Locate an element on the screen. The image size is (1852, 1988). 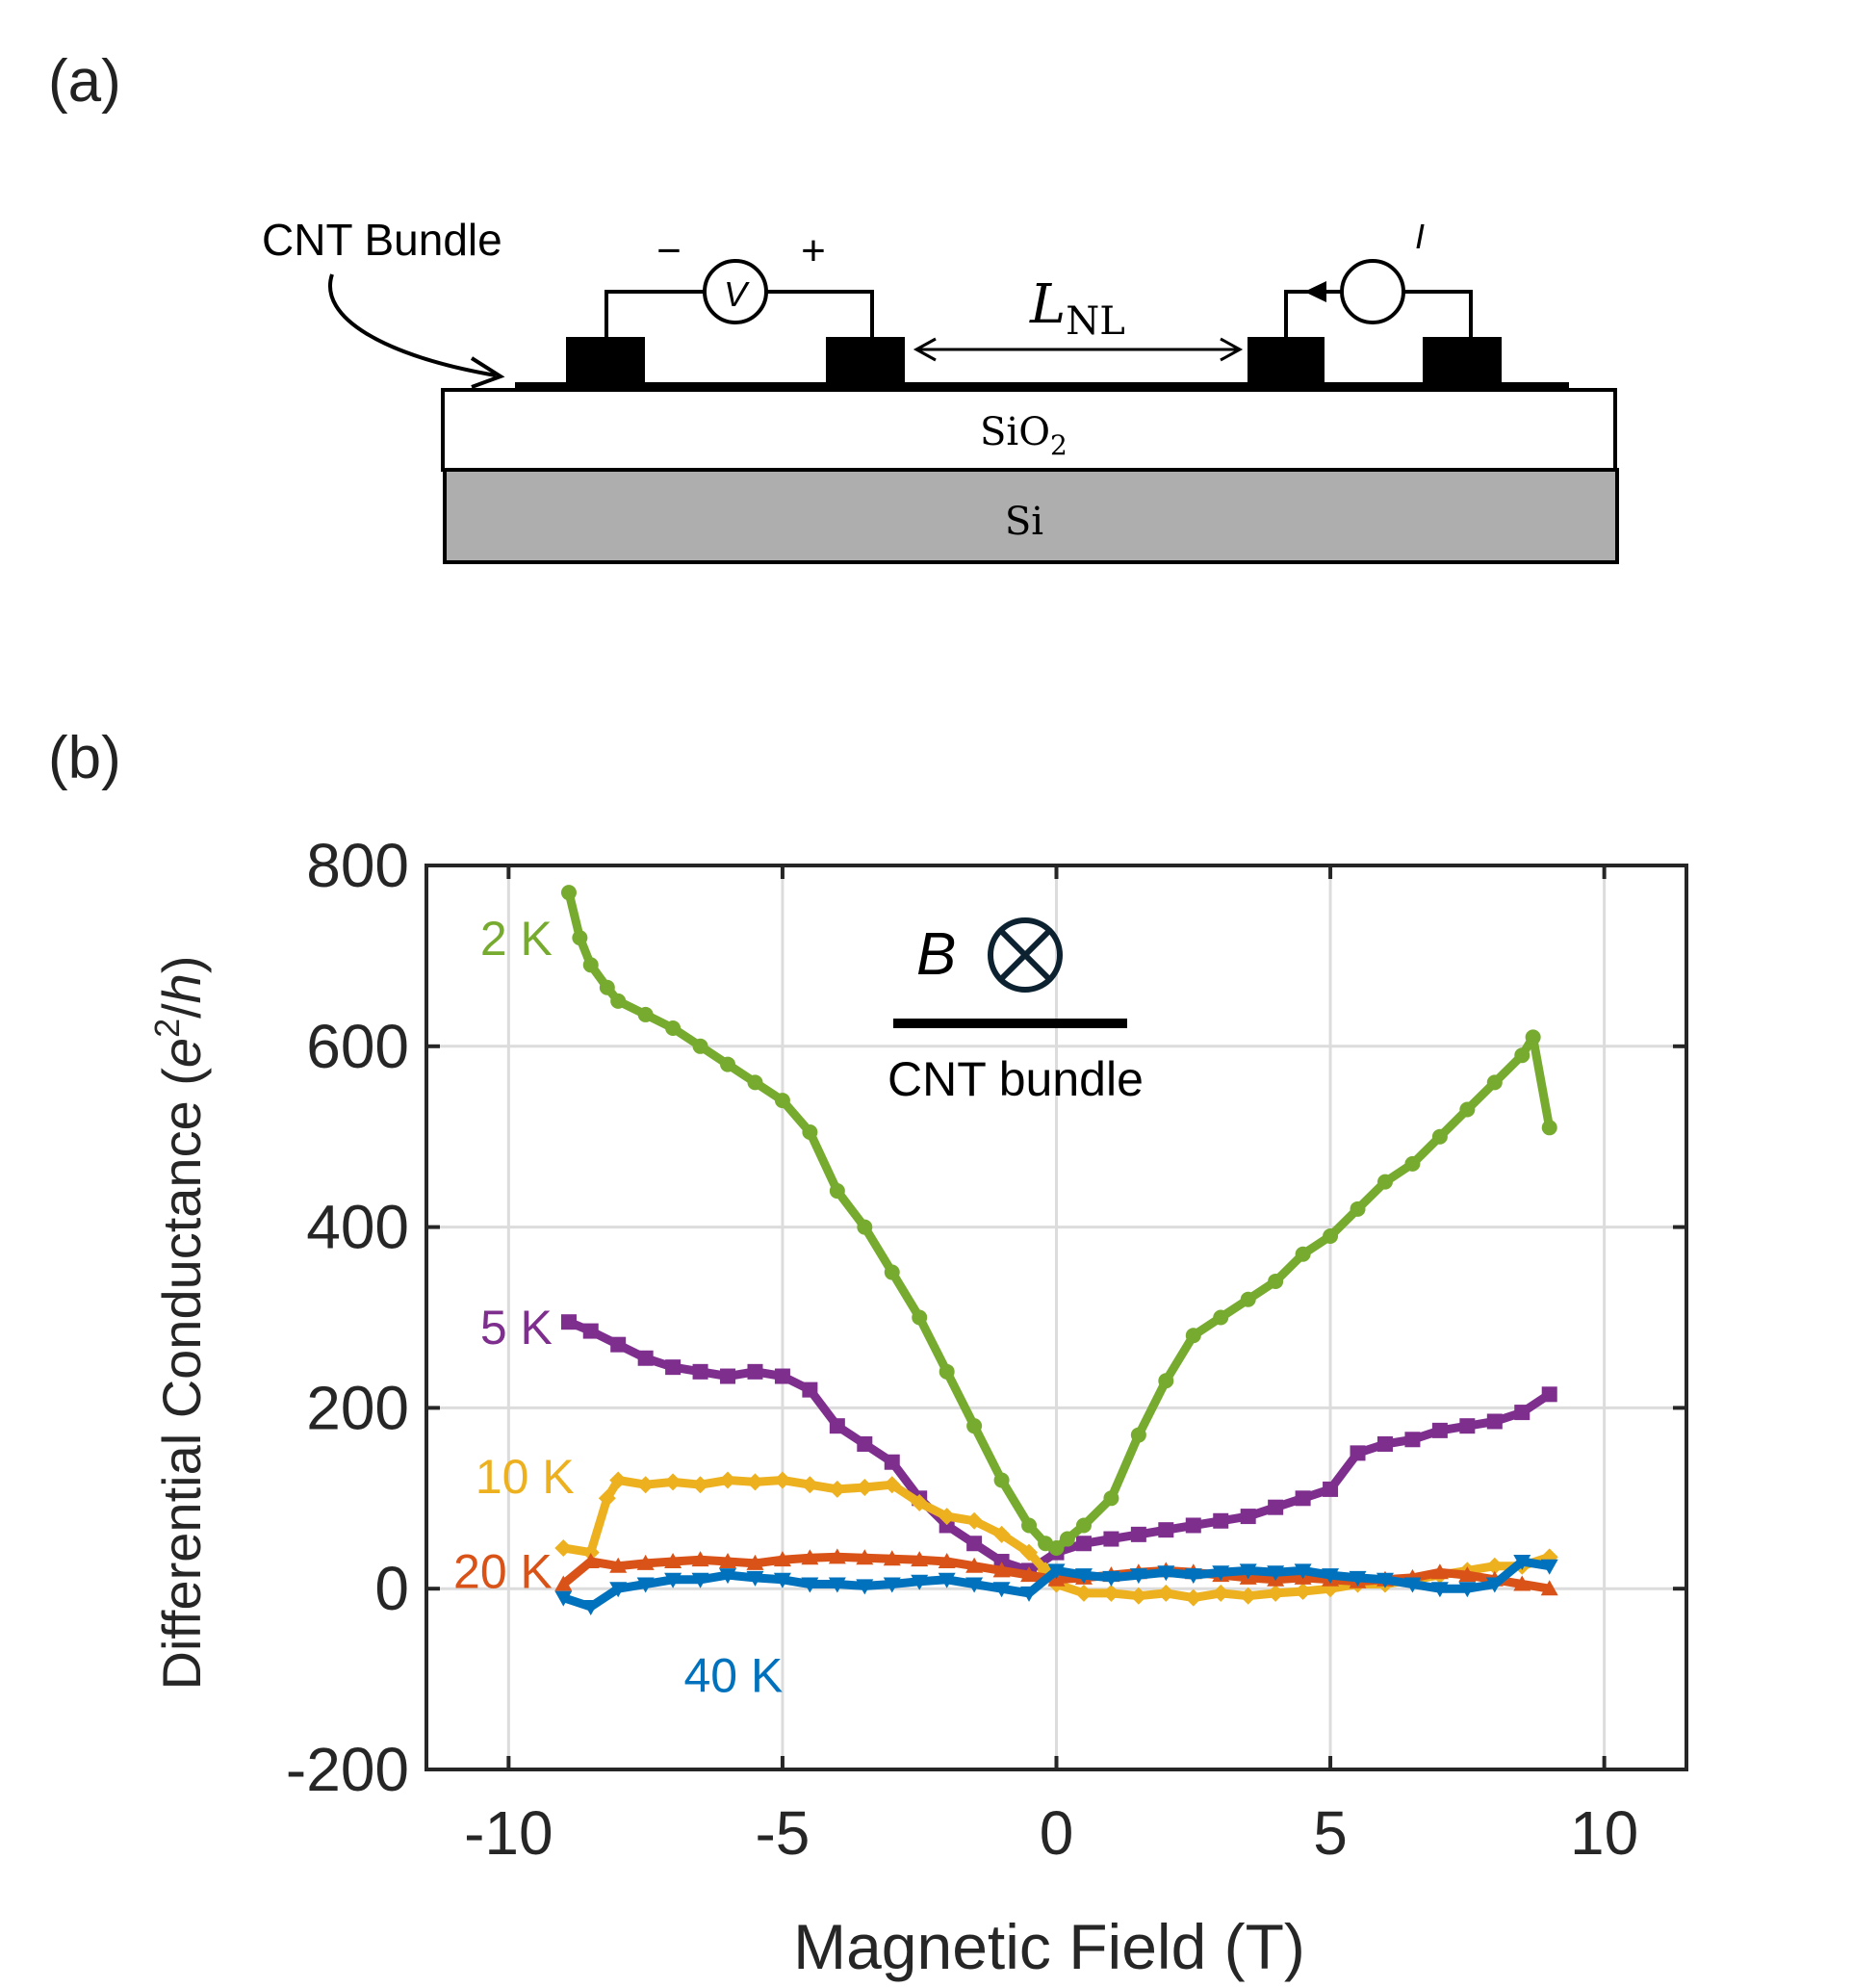
series-label-10k: 10 K is located at coordinates (525, 1477).